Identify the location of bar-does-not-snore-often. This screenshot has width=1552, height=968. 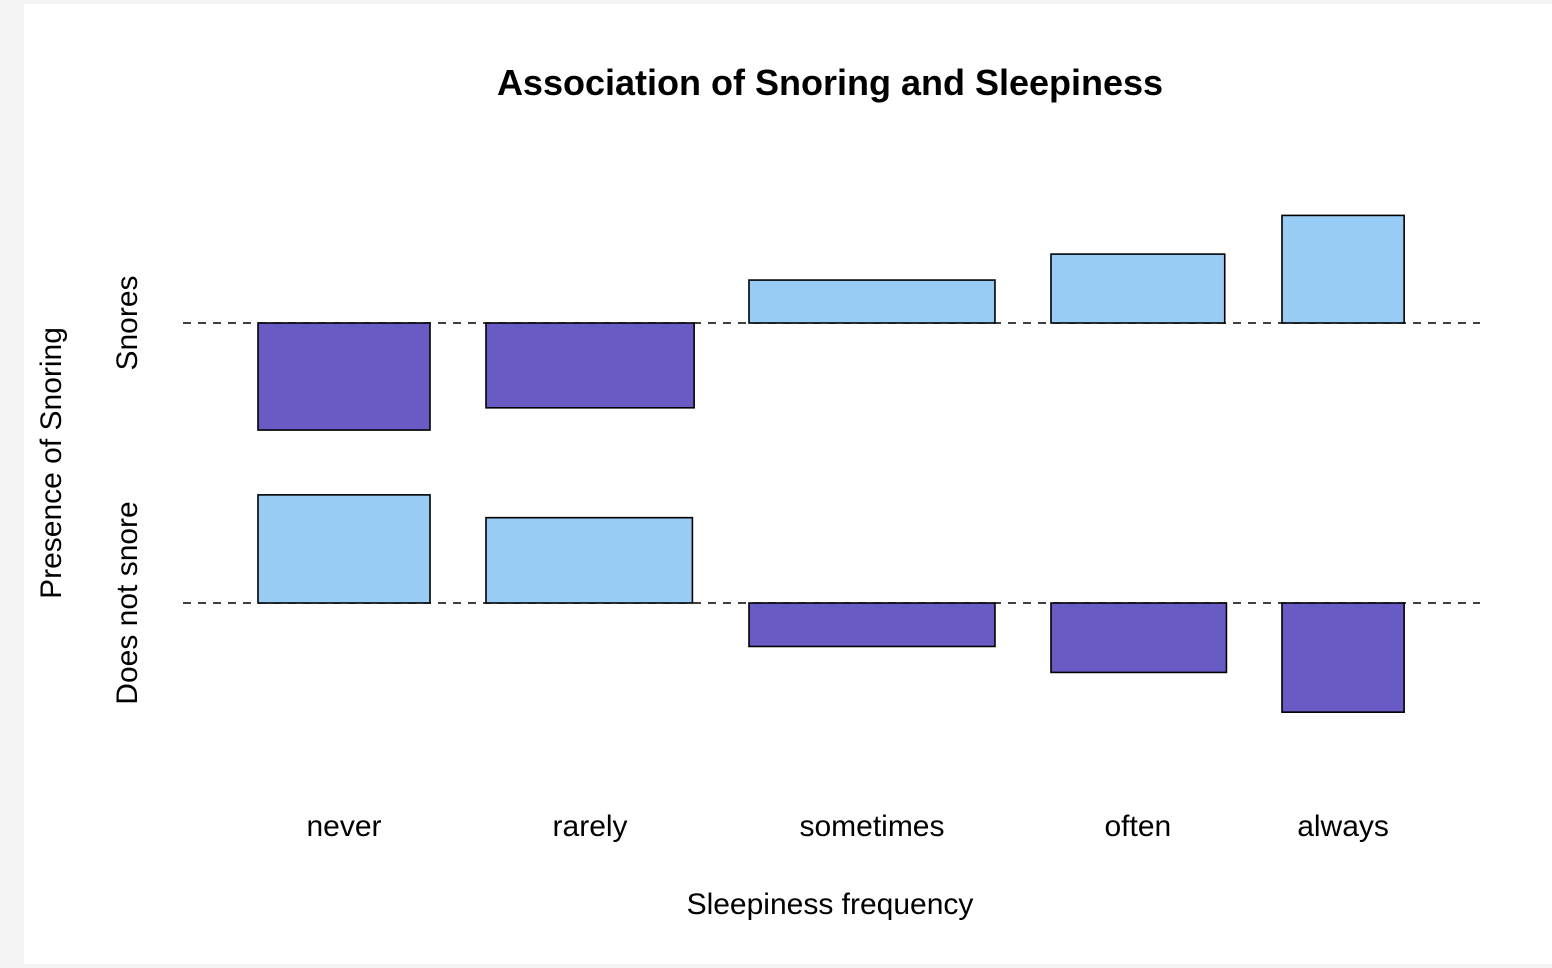
(1139, 638).